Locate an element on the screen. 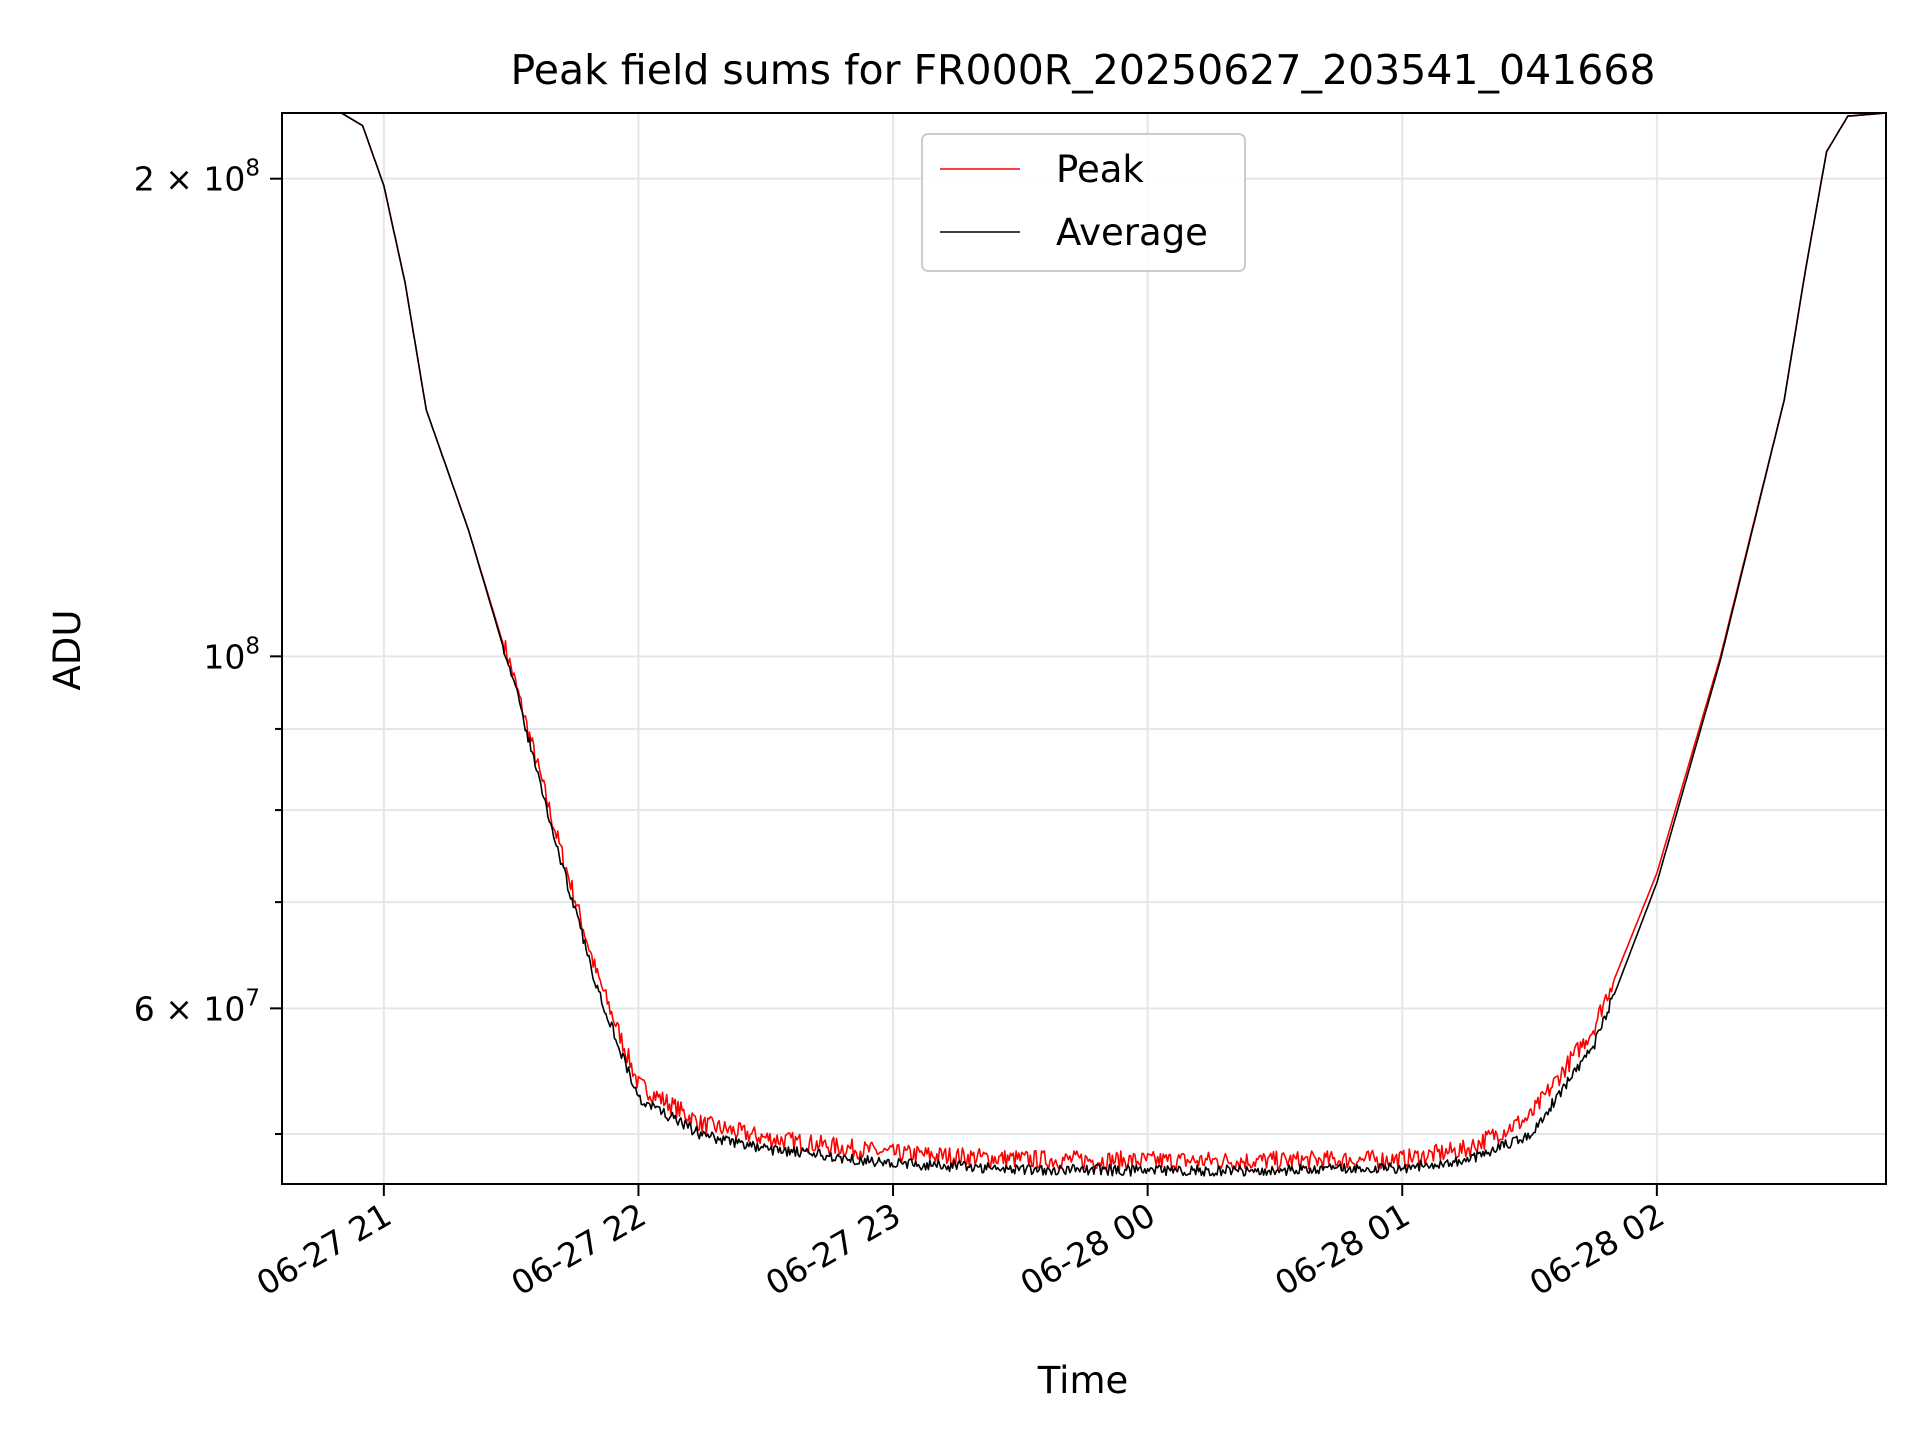 This screenshot has height=1440, width=1920. x-axis-label: Time is located at coordinates (1083, 1380).